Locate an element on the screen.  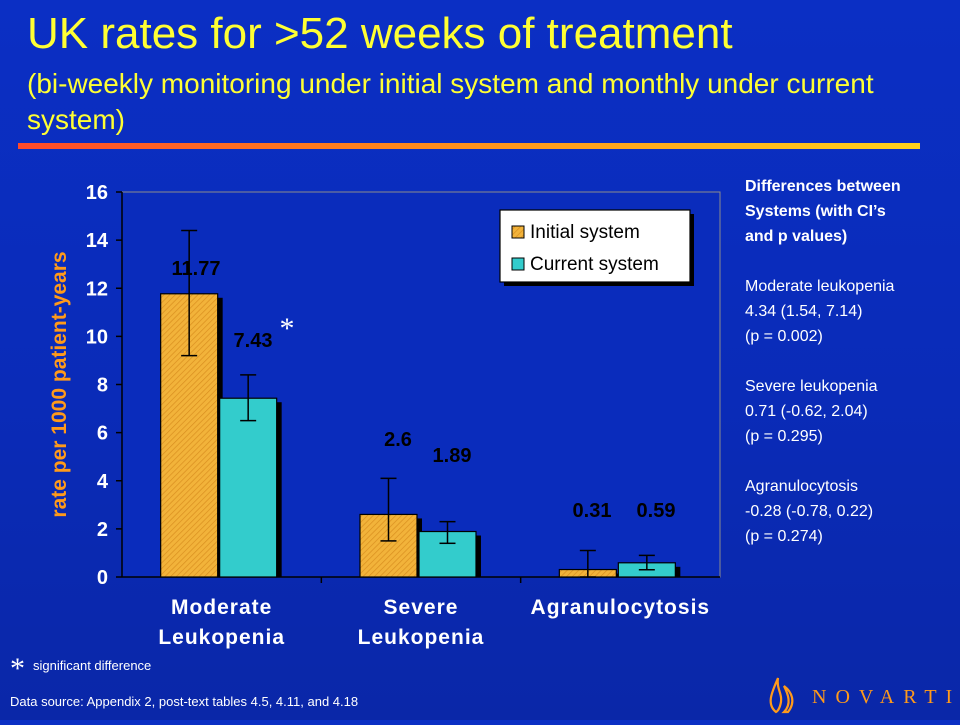
note-line: 4.34 (1.54, 7.14) is located at coordinates (804, 311).